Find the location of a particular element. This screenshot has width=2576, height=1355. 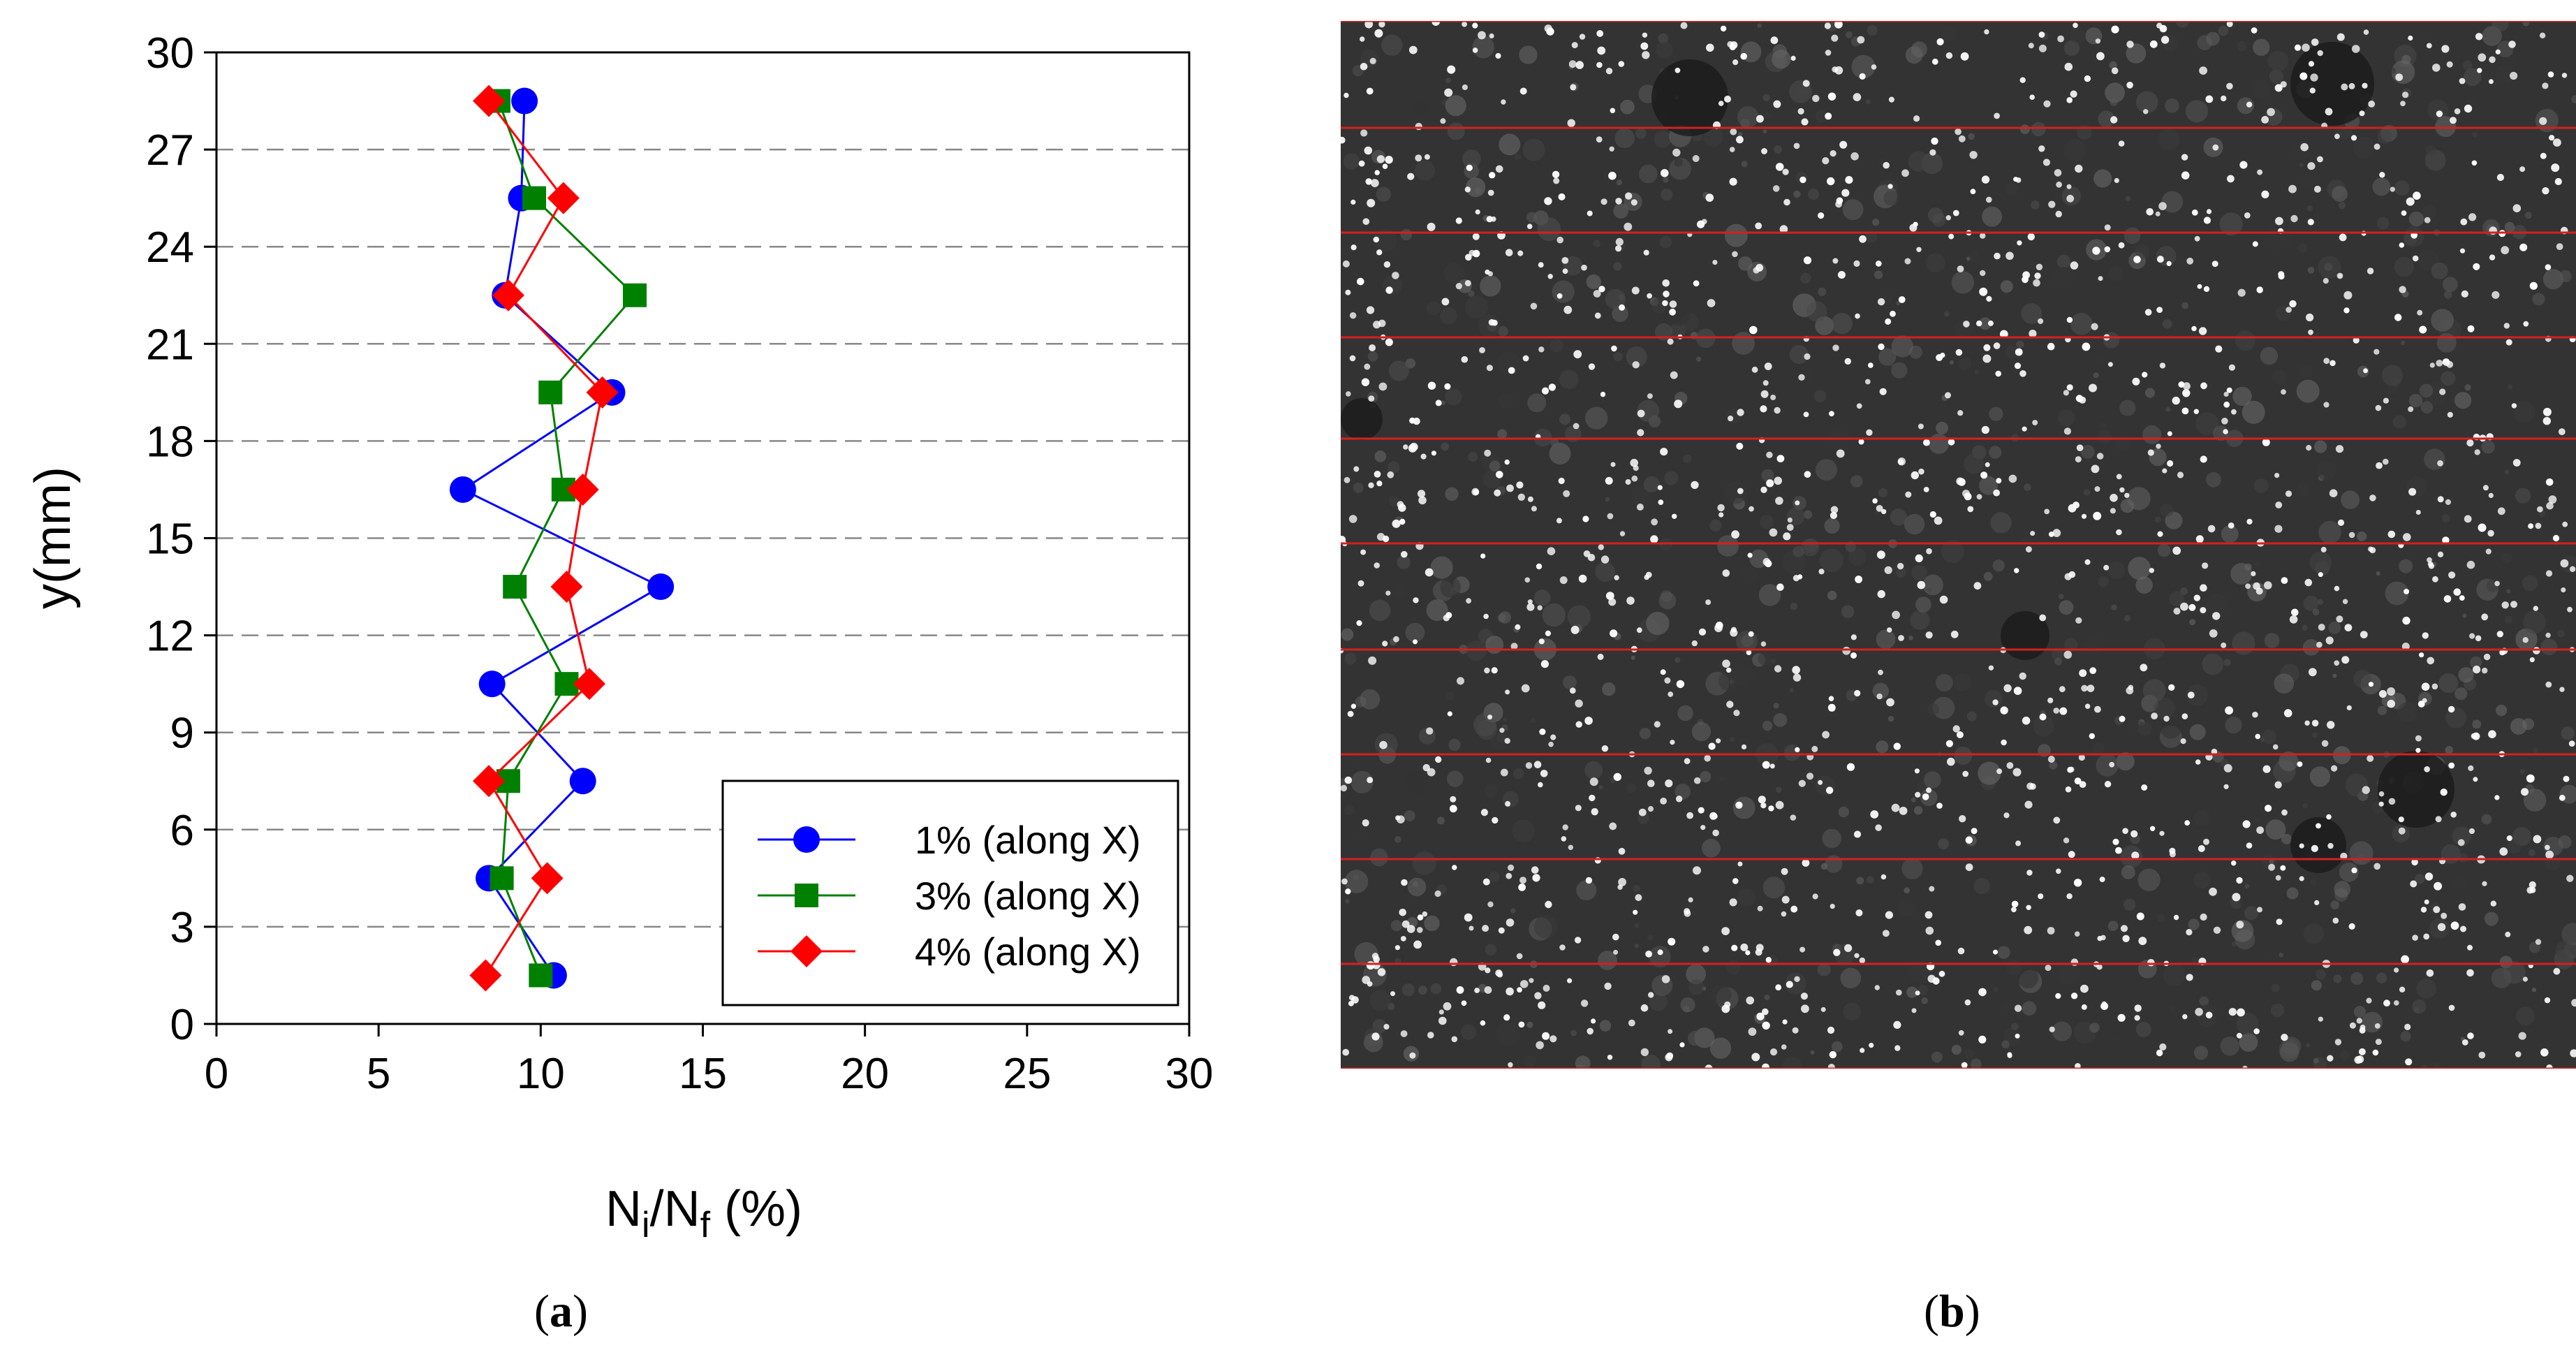

void is located at coordinates (1689, 97).